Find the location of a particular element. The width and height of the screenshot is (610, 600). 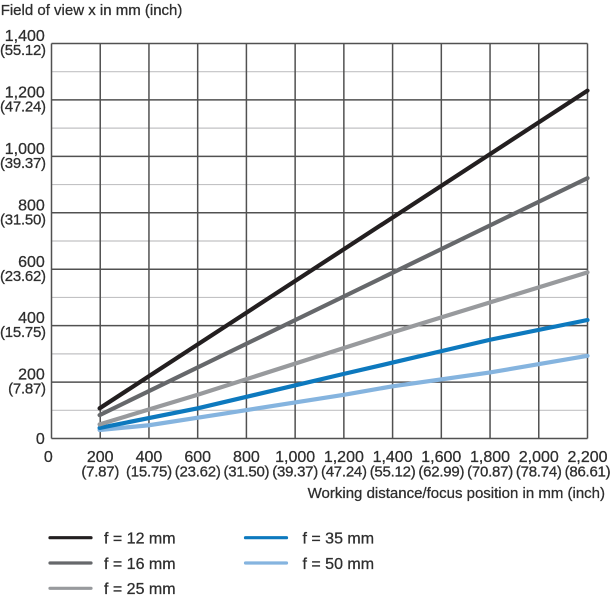

svg-text: f = 16 mm is located at coordinates (140, 564).